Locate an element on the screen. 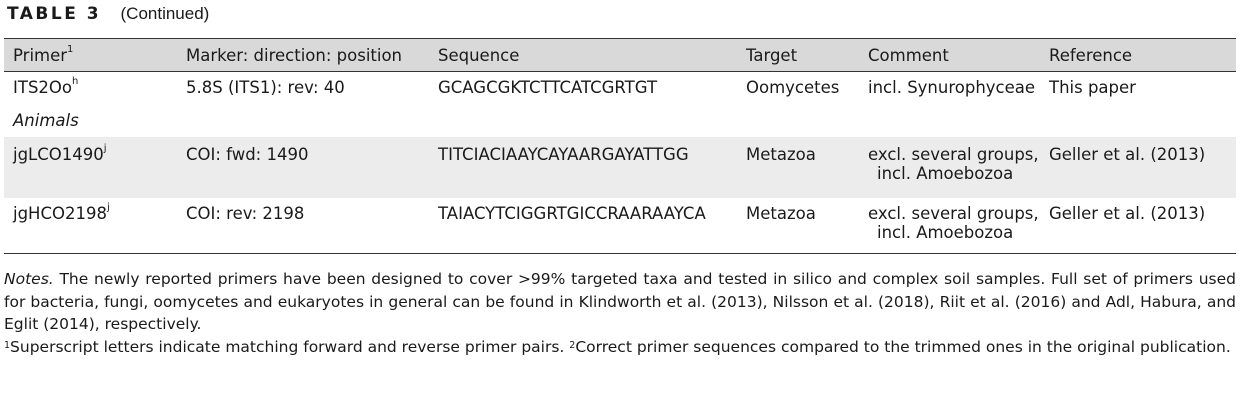  footnote-marker: 2 is located at coordinates (572, 345).